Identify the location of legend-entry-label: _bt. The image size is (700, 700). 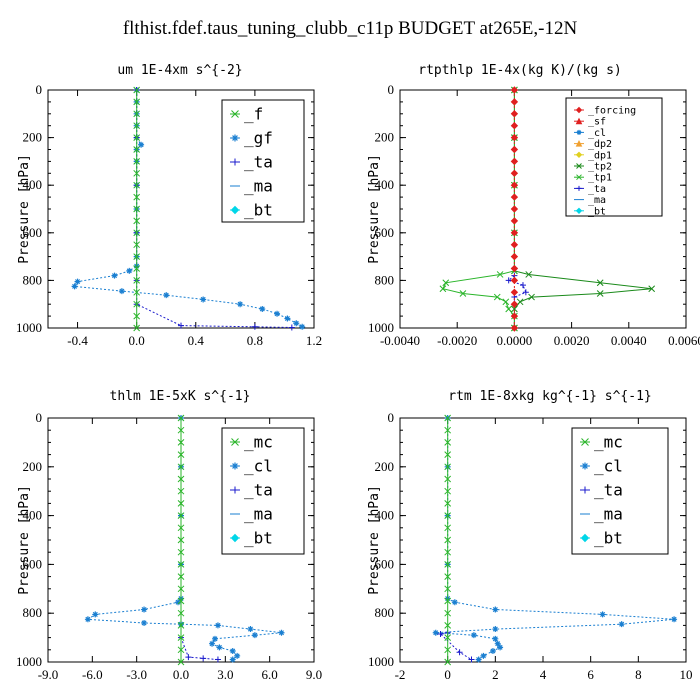
(608, 538).